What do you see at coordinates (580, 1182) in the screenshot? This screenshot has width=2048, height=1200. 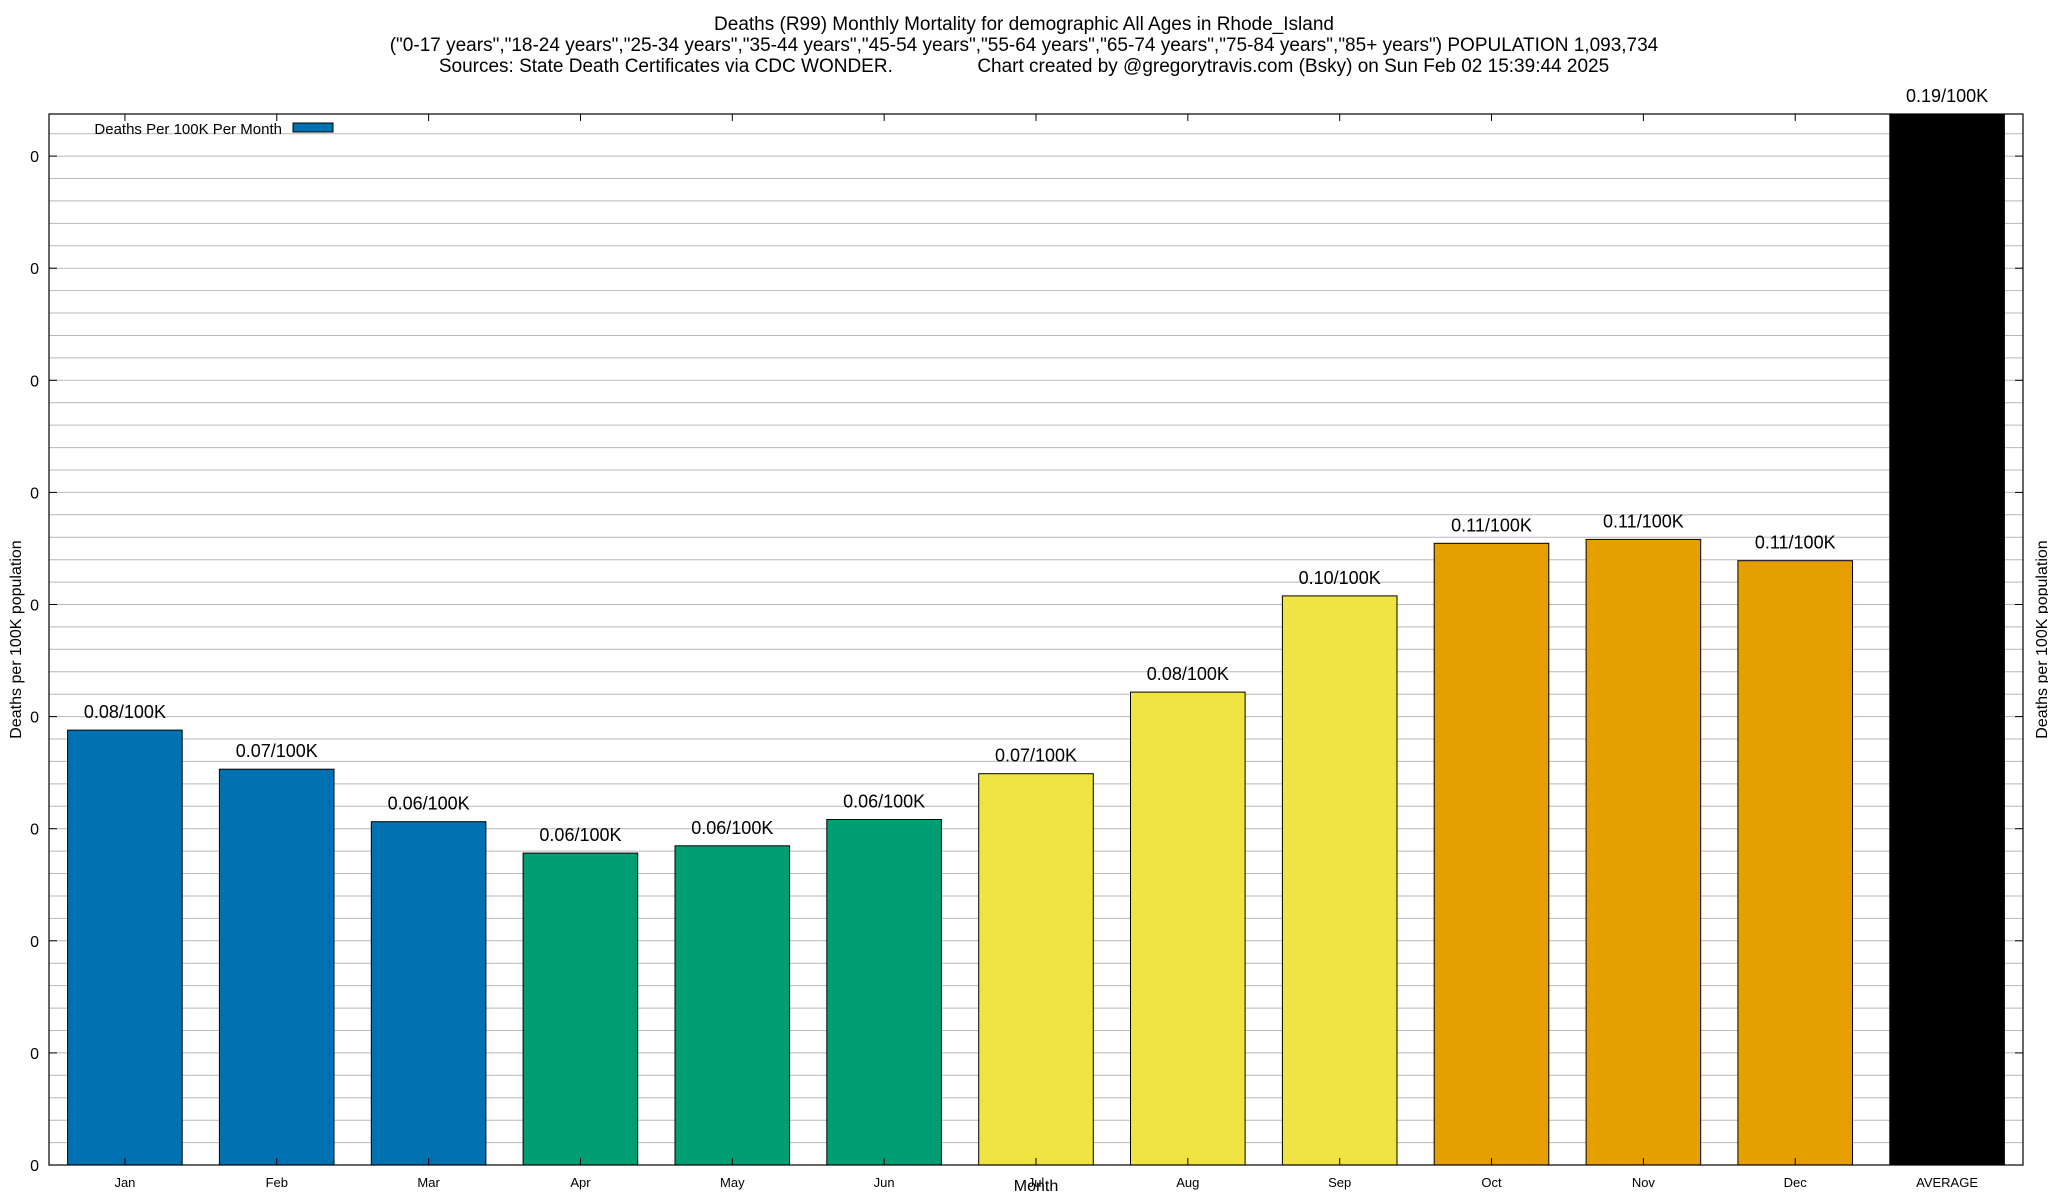 I see `x-tick-label: Apr` at bounding box center [580, 1182].